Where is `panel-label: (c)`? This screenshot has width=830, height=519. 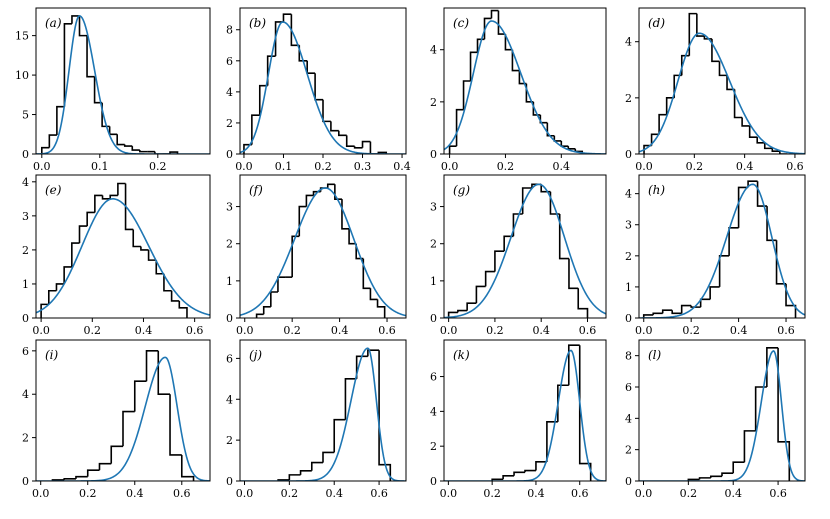 panel-label: (c) is located at coordinates (461, 23).